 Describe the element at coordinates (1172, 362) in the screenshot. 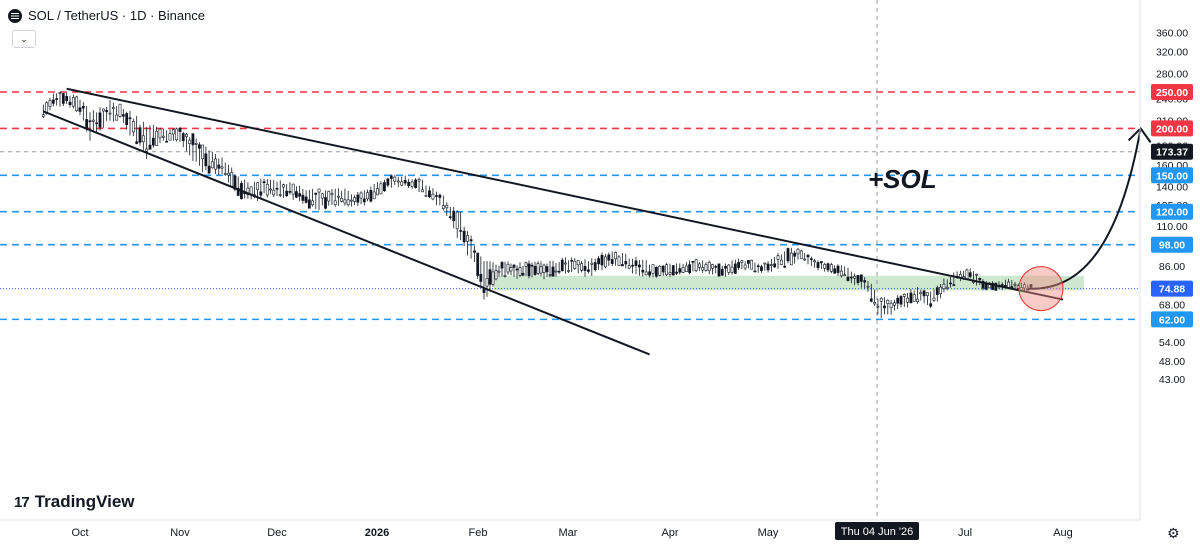

I see `y-tick-label: 48.00` at that location.